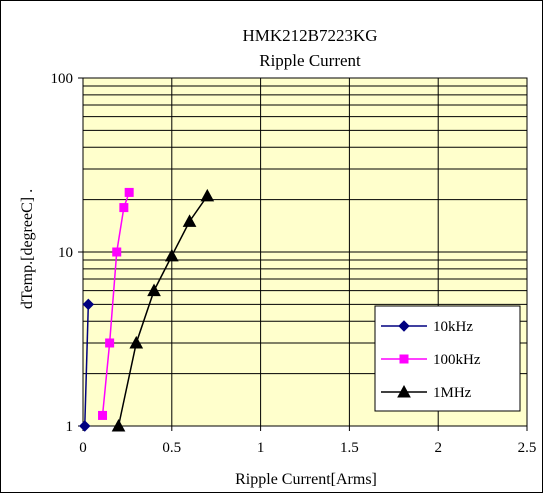 Image resolution: width=543 pixels, height=498 pixels. I want to click on x-tick-label: 1.5, so click(349, 448).